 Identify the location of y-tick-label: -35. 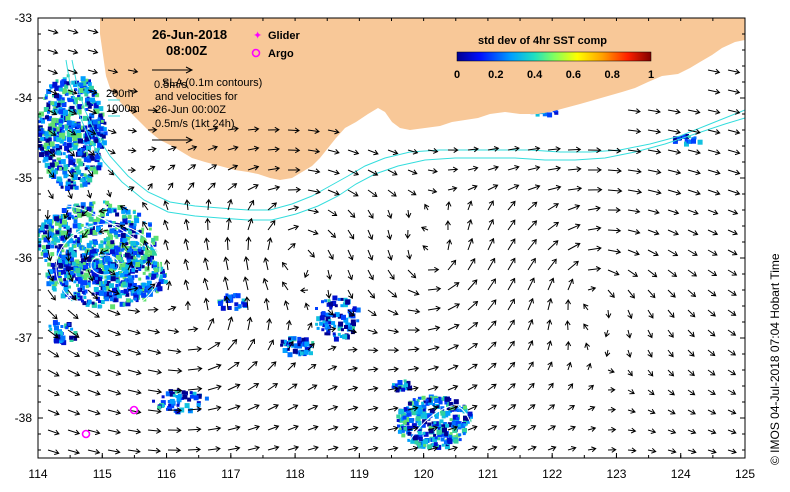
(24, 178).